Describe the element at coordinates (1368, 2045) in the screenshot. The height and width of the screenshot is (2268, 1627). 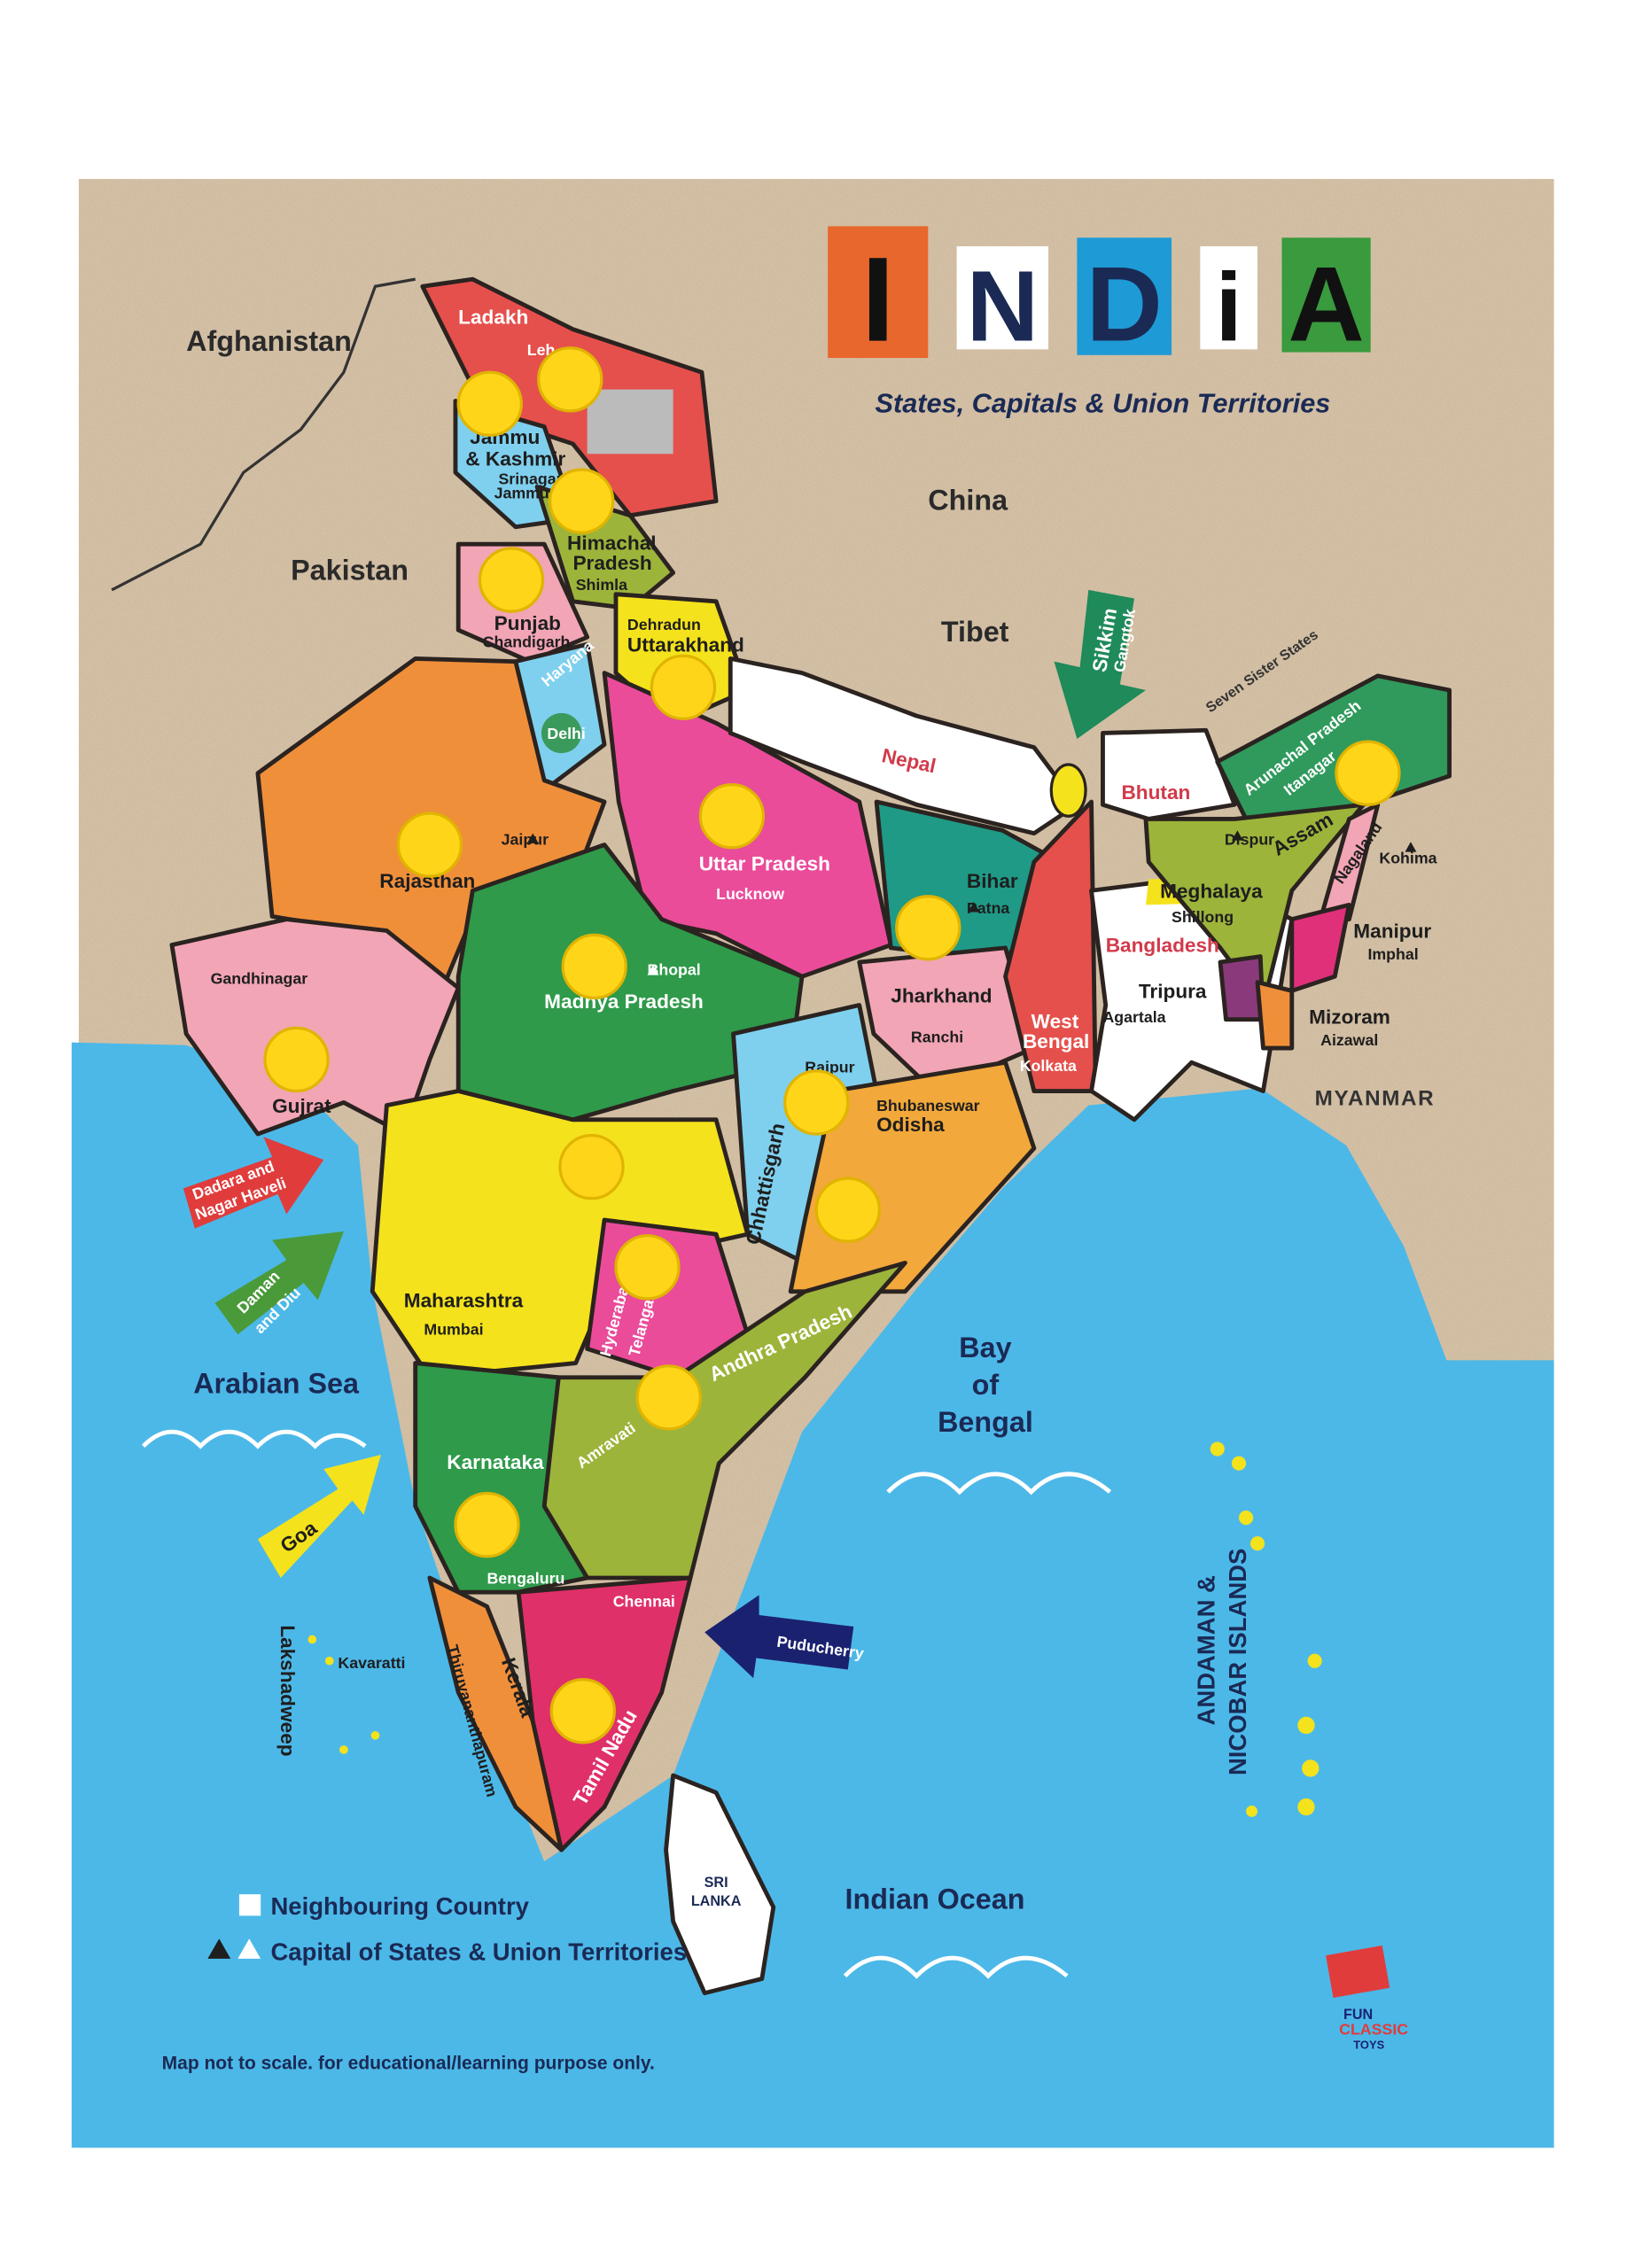
I see `svg-text: TOYS` at that location.